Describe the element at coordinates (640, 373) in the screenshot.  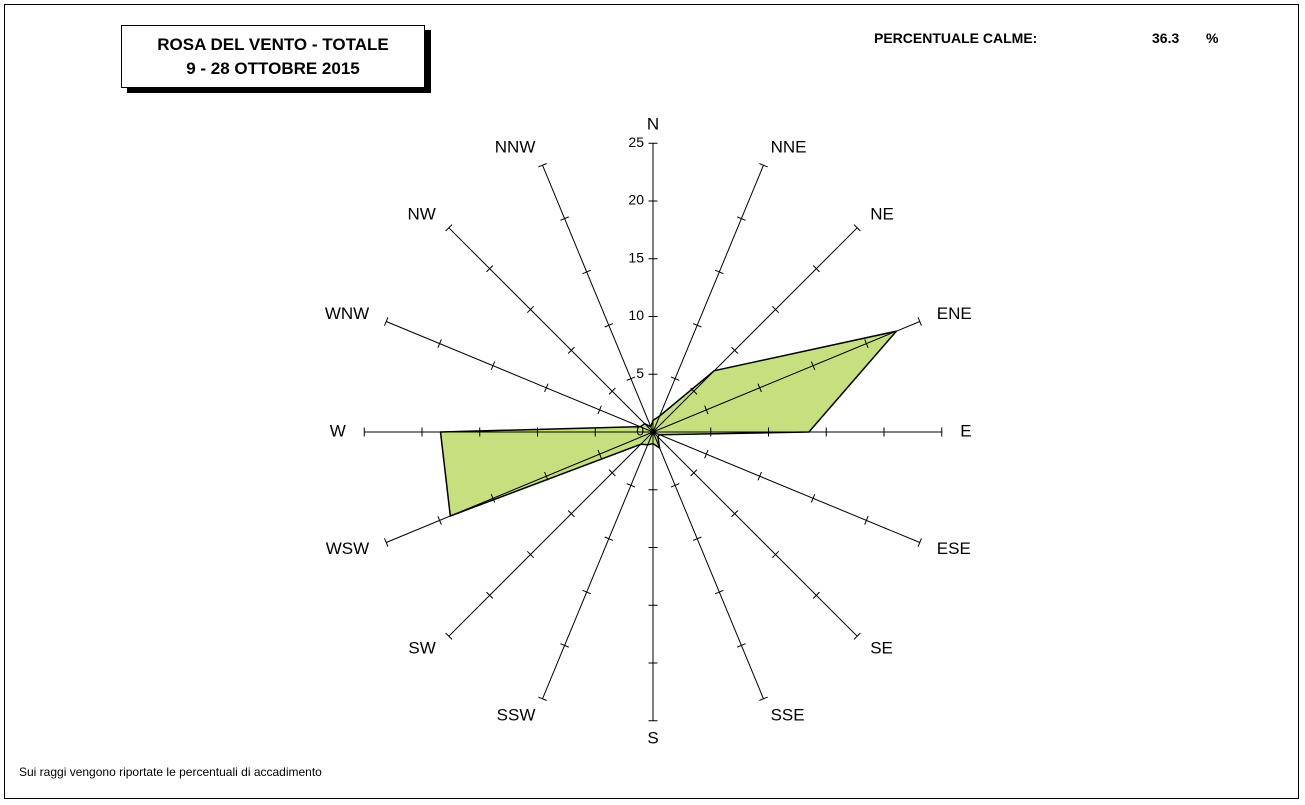
I see `radial-tick-label: 5` at that location.